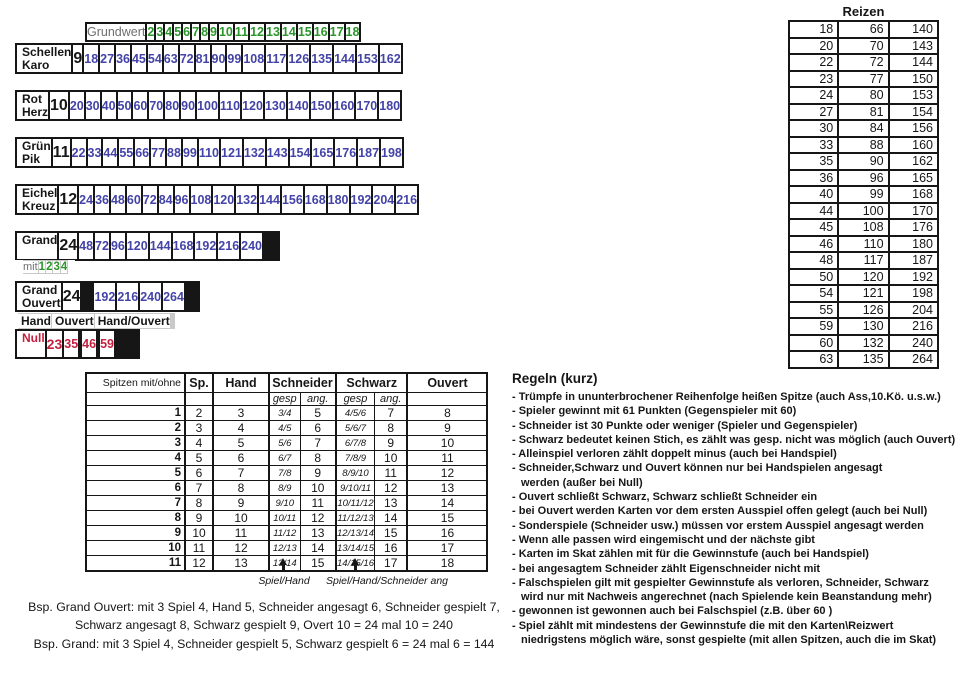 This screenshot has width=960, height=678. Describe the element at coordinates (354, 518) in the screenshot. I see `spitzen-cell: 11/12/13` at that location.